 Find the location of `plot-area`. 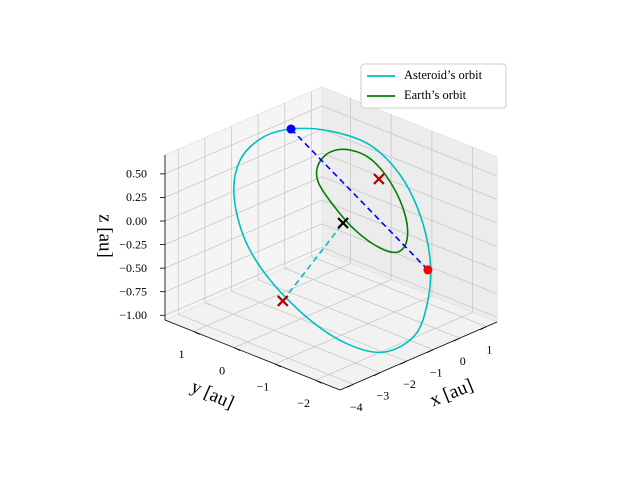

plot-area is located at coordinates (333, 239).